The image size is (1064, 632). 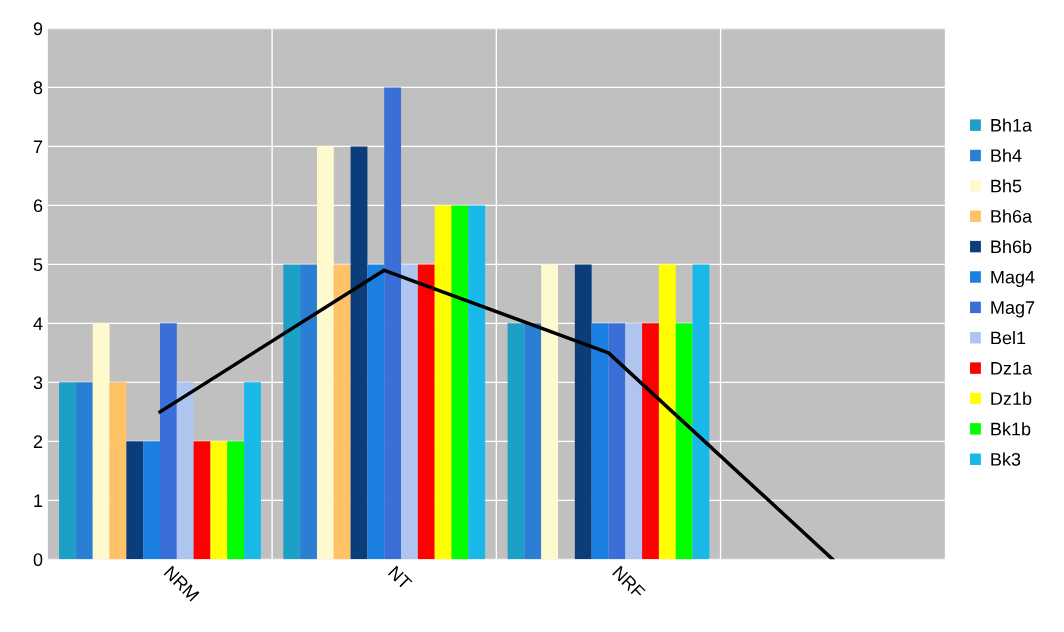 What do you see at coordinates (1011, 429) in the screenshot?
I see `legend-label: Bk1b` at bounding box center [1011, 429].